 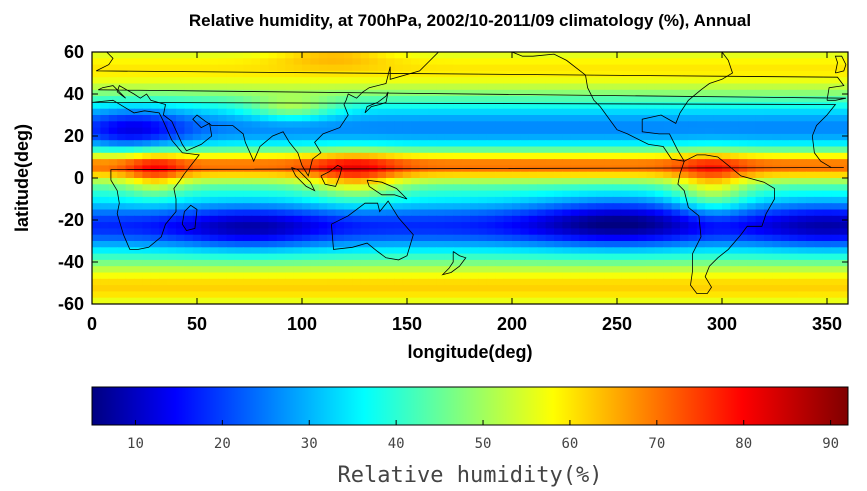 I want to click on uk-coastline, so click(x=840, y=64).